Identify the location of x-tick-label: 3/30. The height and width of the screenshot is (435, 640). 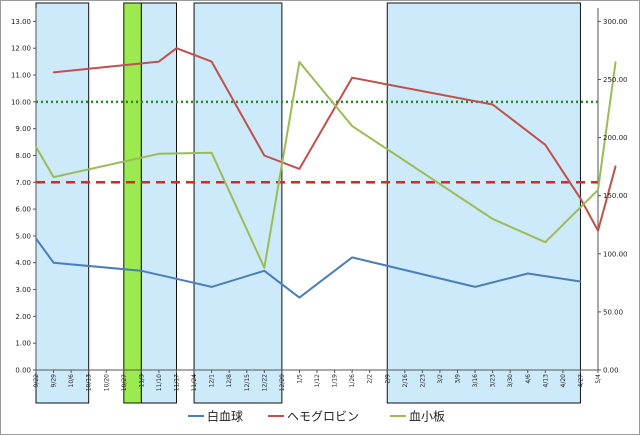
(510, 381).